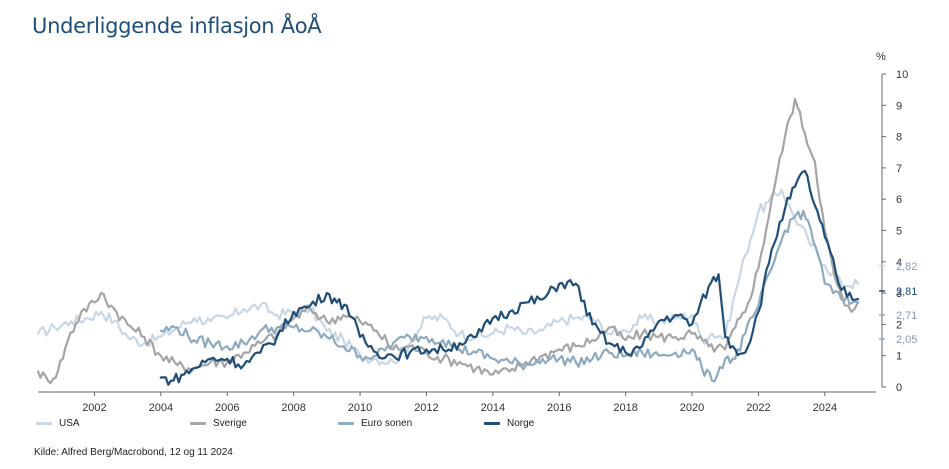  Describe the element at coordinates (899, 169) in the screenshot. I see `y-tick-label: 7` at that location.